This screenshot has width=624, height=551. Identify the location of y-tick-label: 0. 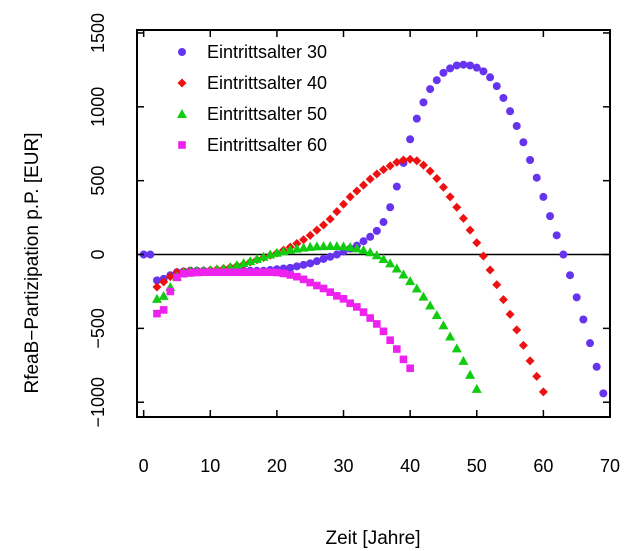
(98, 255).